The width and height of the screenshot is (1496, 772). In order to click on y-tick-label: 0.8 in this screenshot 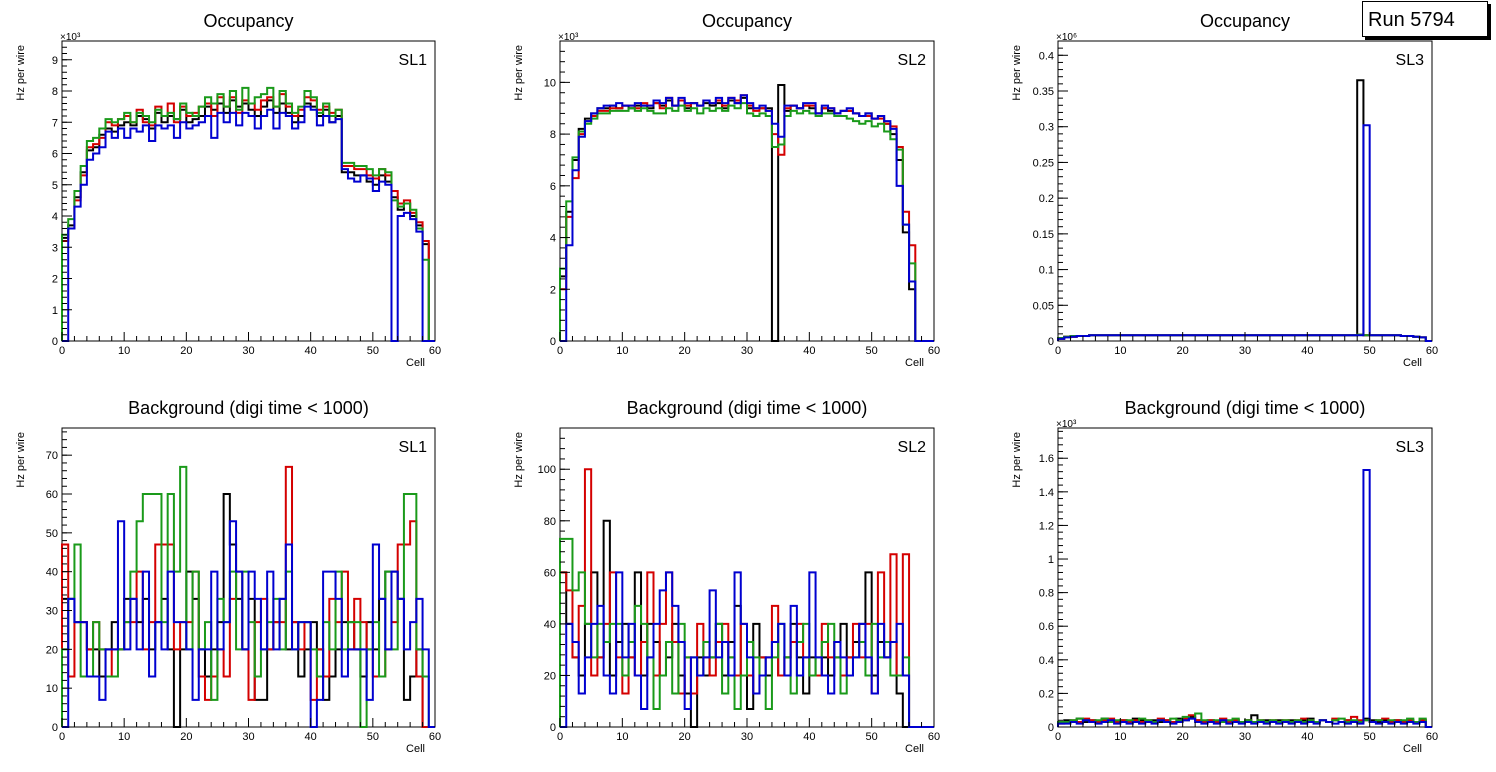, I will do `click(1046, 594)`.